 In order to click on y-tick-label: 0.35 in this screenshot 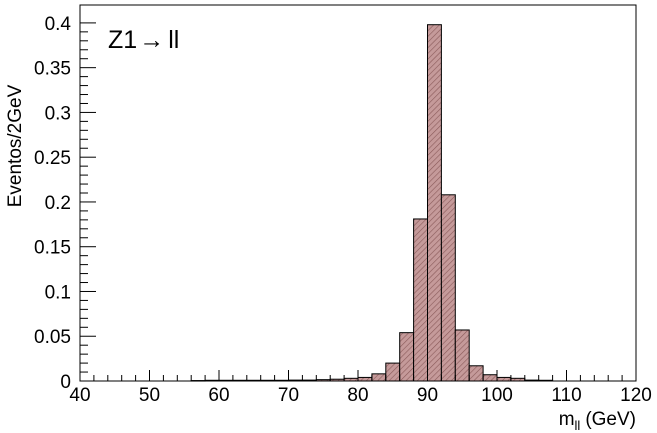, I will do `click(52, 69)`.